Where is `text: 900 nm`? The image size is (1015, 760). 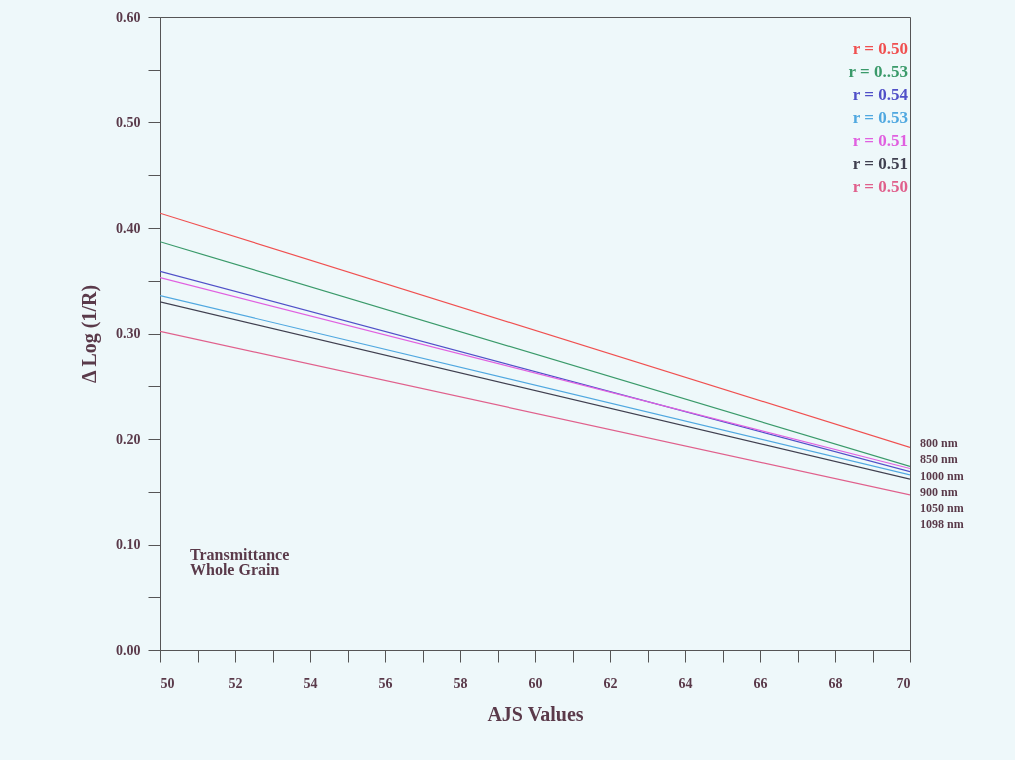 text: 900 nm is located at coordinates (939, 491).